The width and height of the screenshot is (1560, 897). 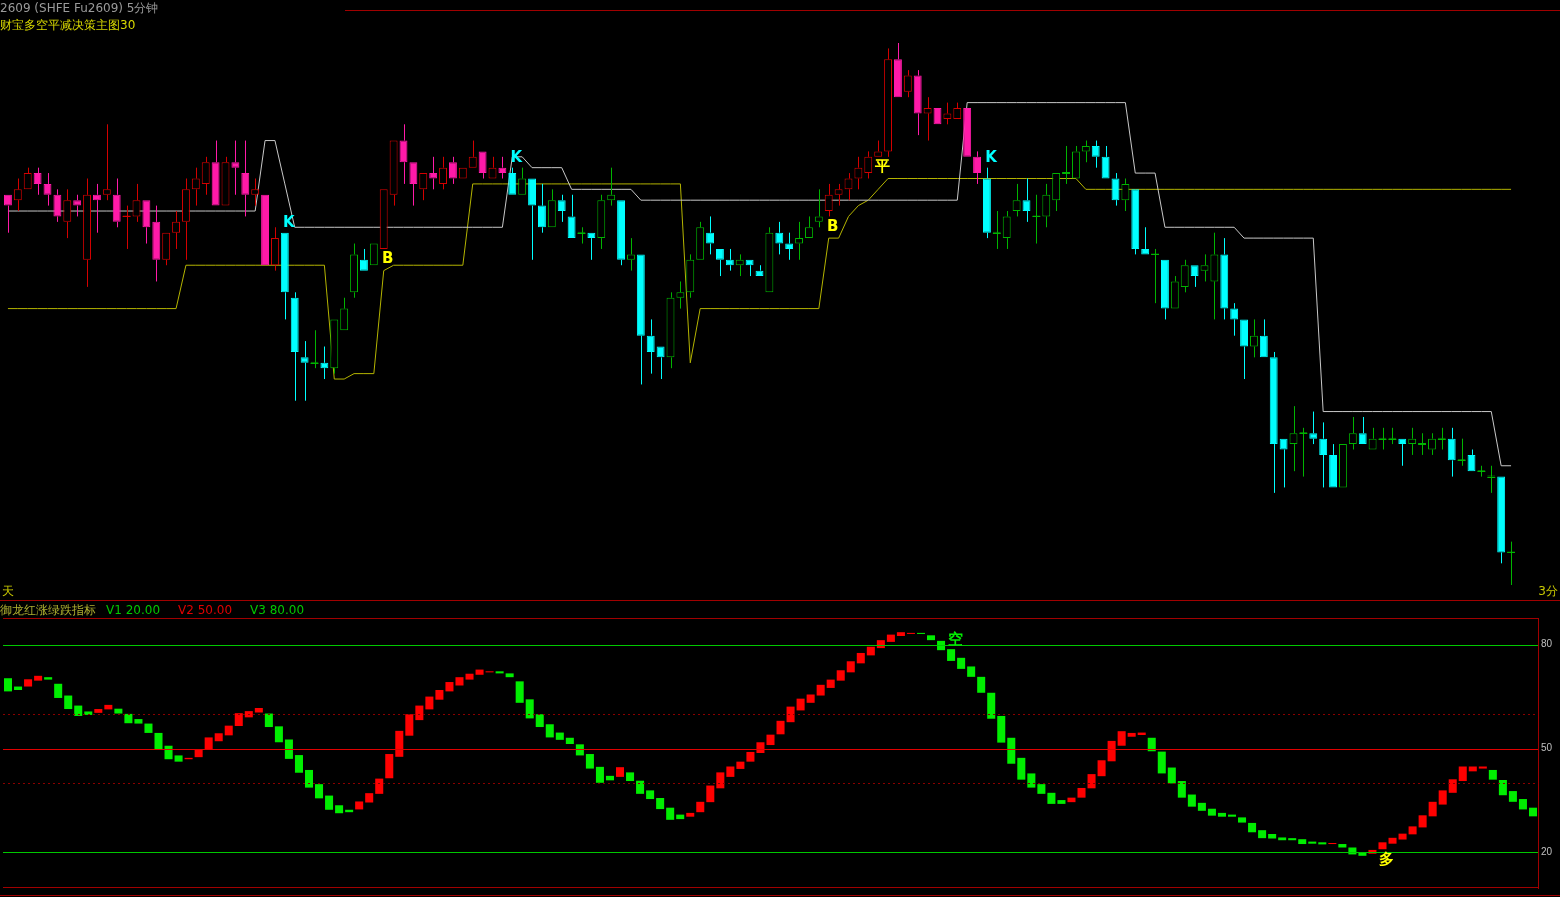 I want to click on text: 3分, so click(x=1548, y=591).